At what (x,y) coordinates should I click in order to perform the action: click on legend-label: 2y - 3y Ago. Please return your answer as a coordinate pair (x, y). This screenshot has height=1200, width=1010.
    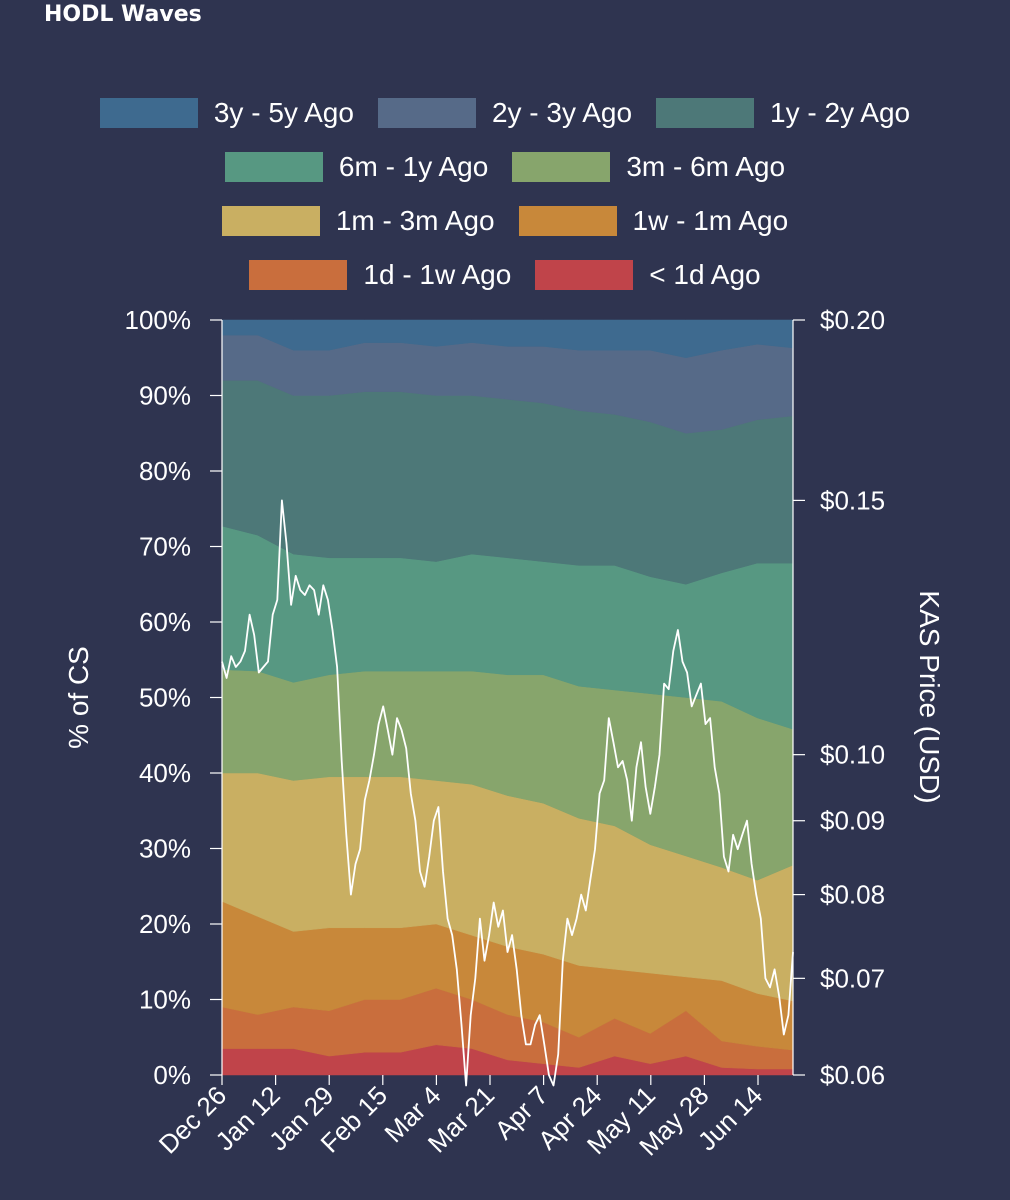
    Looking at the image, I should click on (562, 112).